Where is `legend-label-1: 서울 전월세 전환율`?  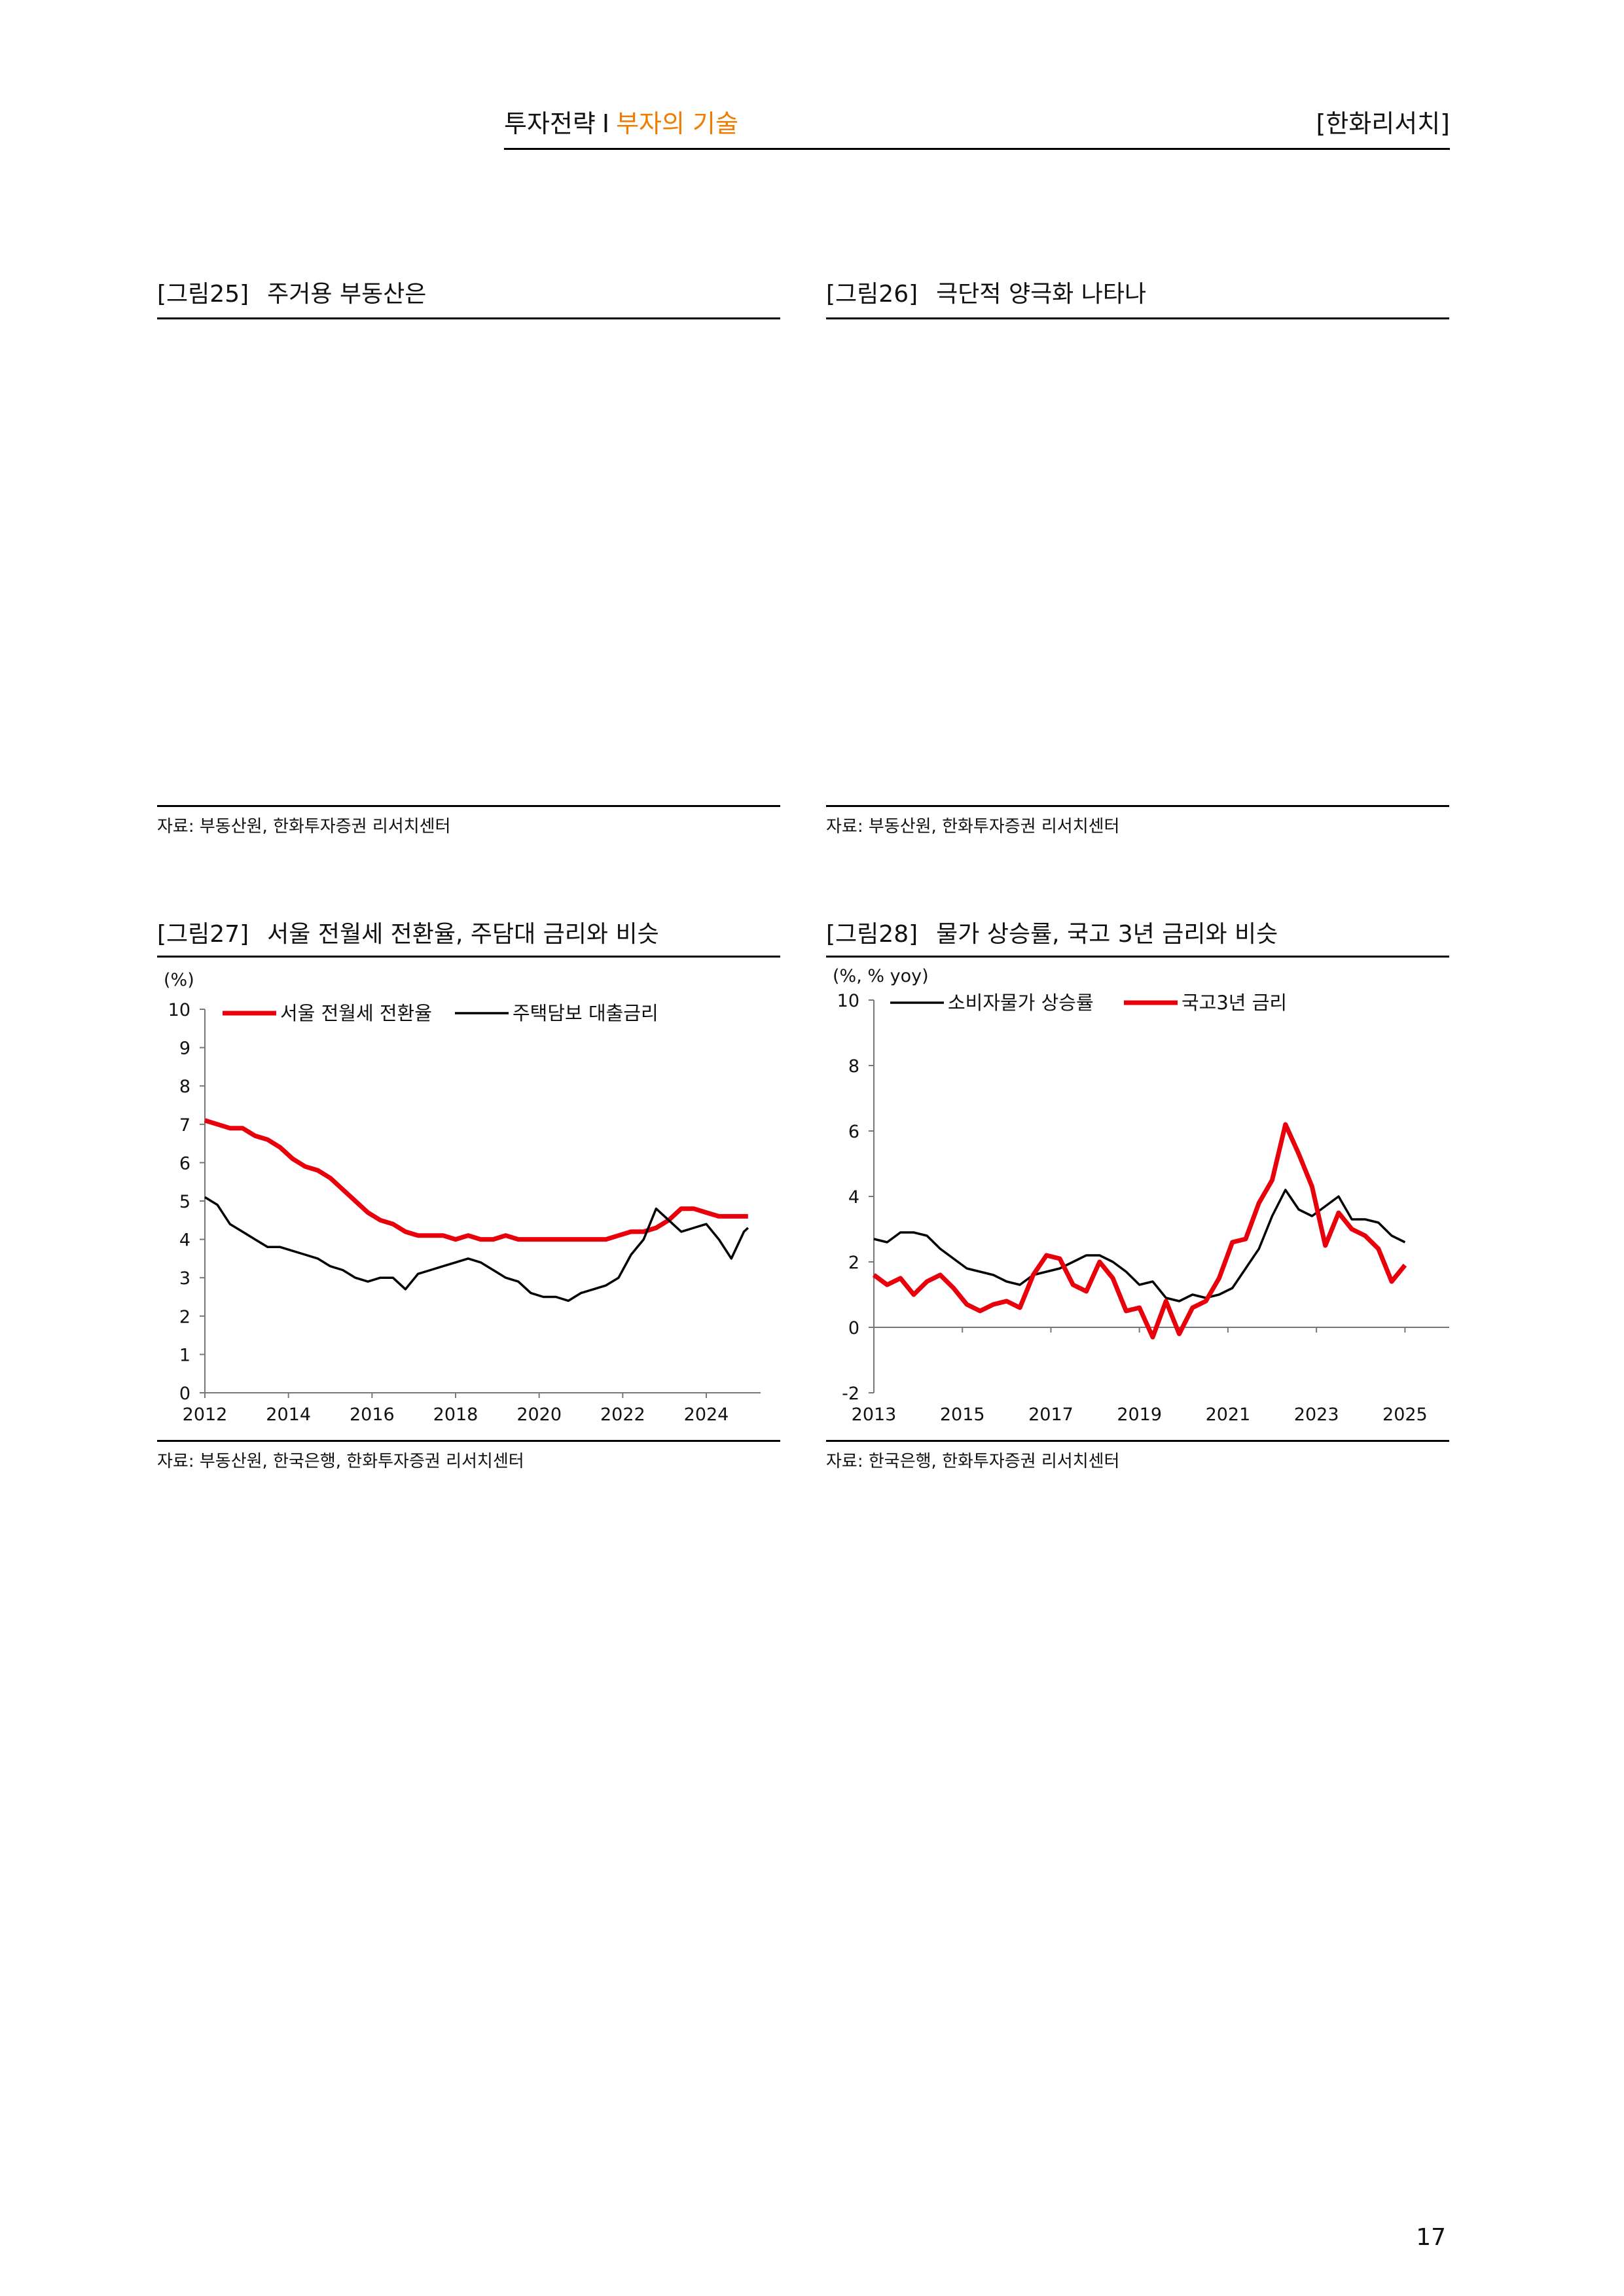 legend-label-1: 서울 전월세 전환율 is located at coordinates (356, 1013).